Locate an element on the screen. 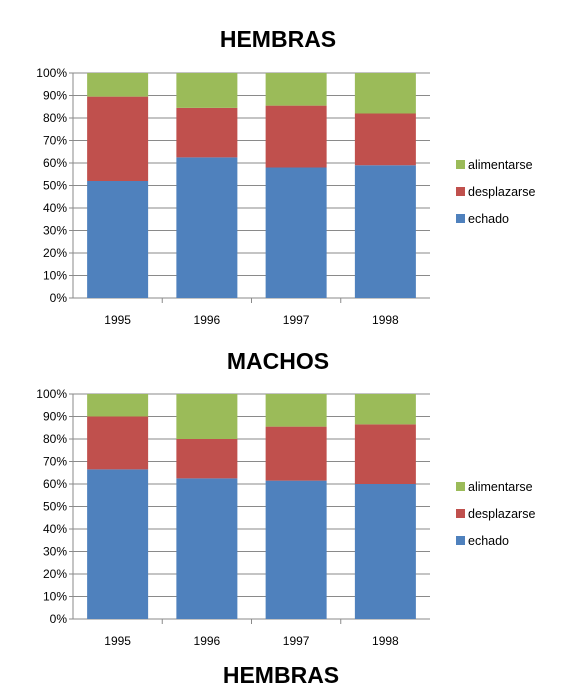 This screenshot has height=696, width=563. chart-title: MACHOS is located at coordinates (278, 361).